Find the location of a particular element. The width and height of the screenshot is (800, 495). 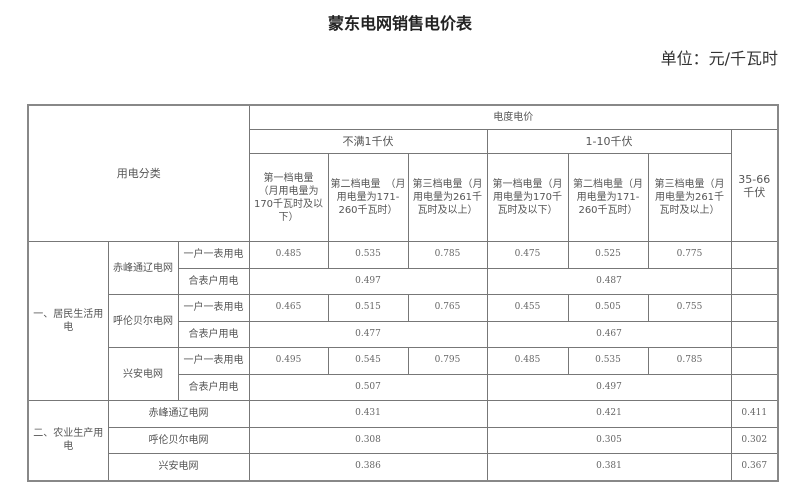

price-cell: 0.505 is located at coordinates (608, 308).